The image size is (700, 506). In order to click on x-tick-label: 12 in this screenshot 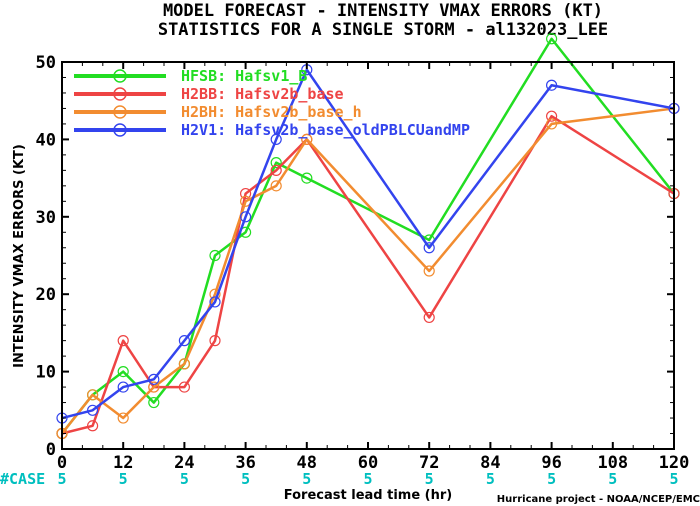, I will do `click(123, 463)`.